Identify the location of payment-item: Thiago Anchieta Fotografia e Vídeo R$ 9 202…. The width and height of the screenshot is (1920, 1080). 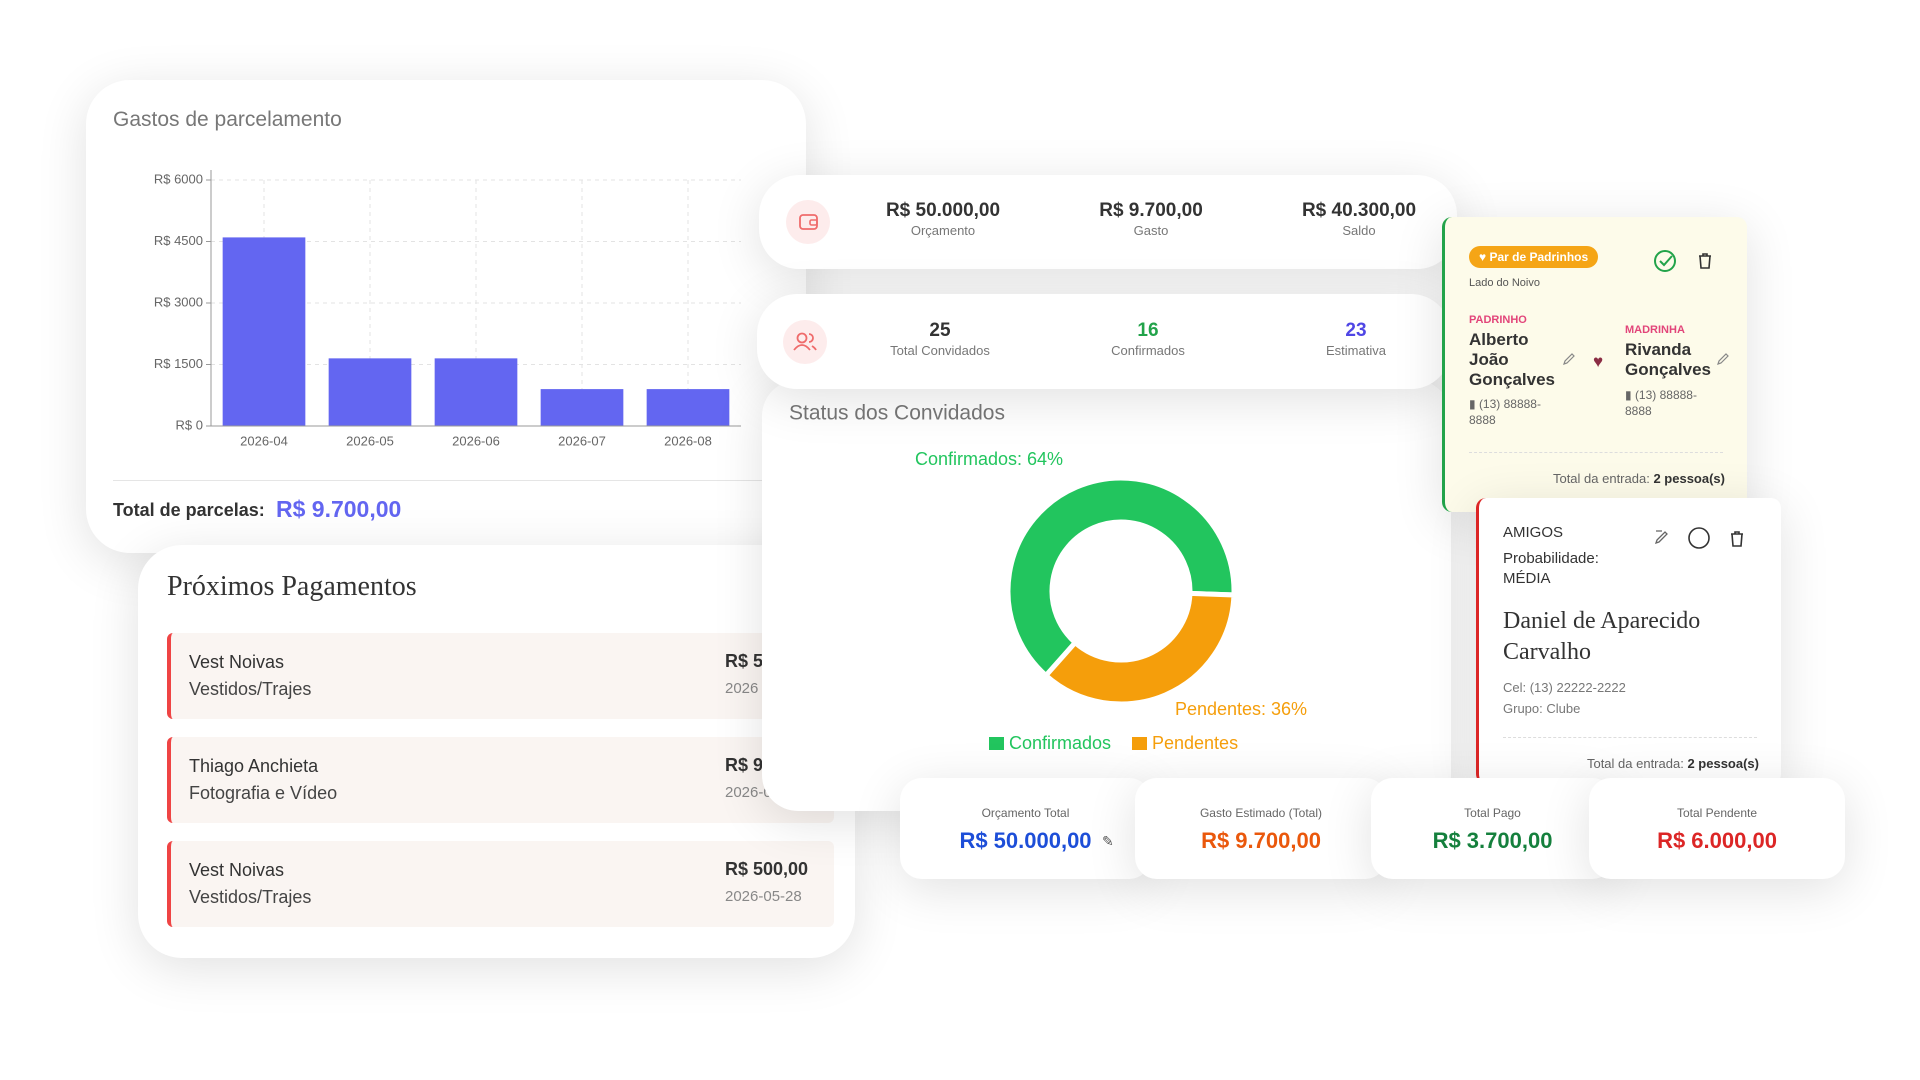
(500, 780).